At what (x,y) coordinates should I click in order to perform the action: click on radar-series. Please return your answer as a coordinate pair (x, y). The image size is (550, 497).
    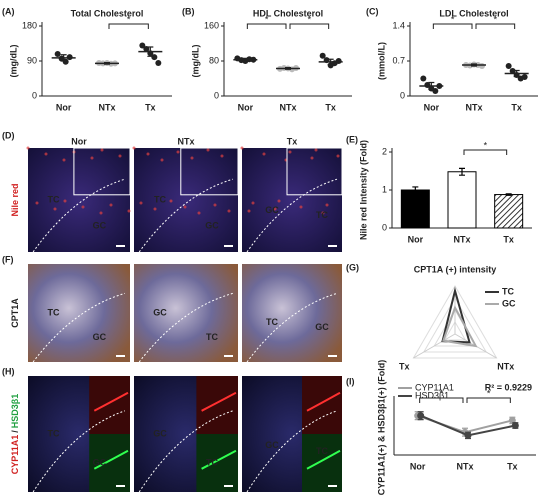
    Looking at the image, I should click on (460, 326).